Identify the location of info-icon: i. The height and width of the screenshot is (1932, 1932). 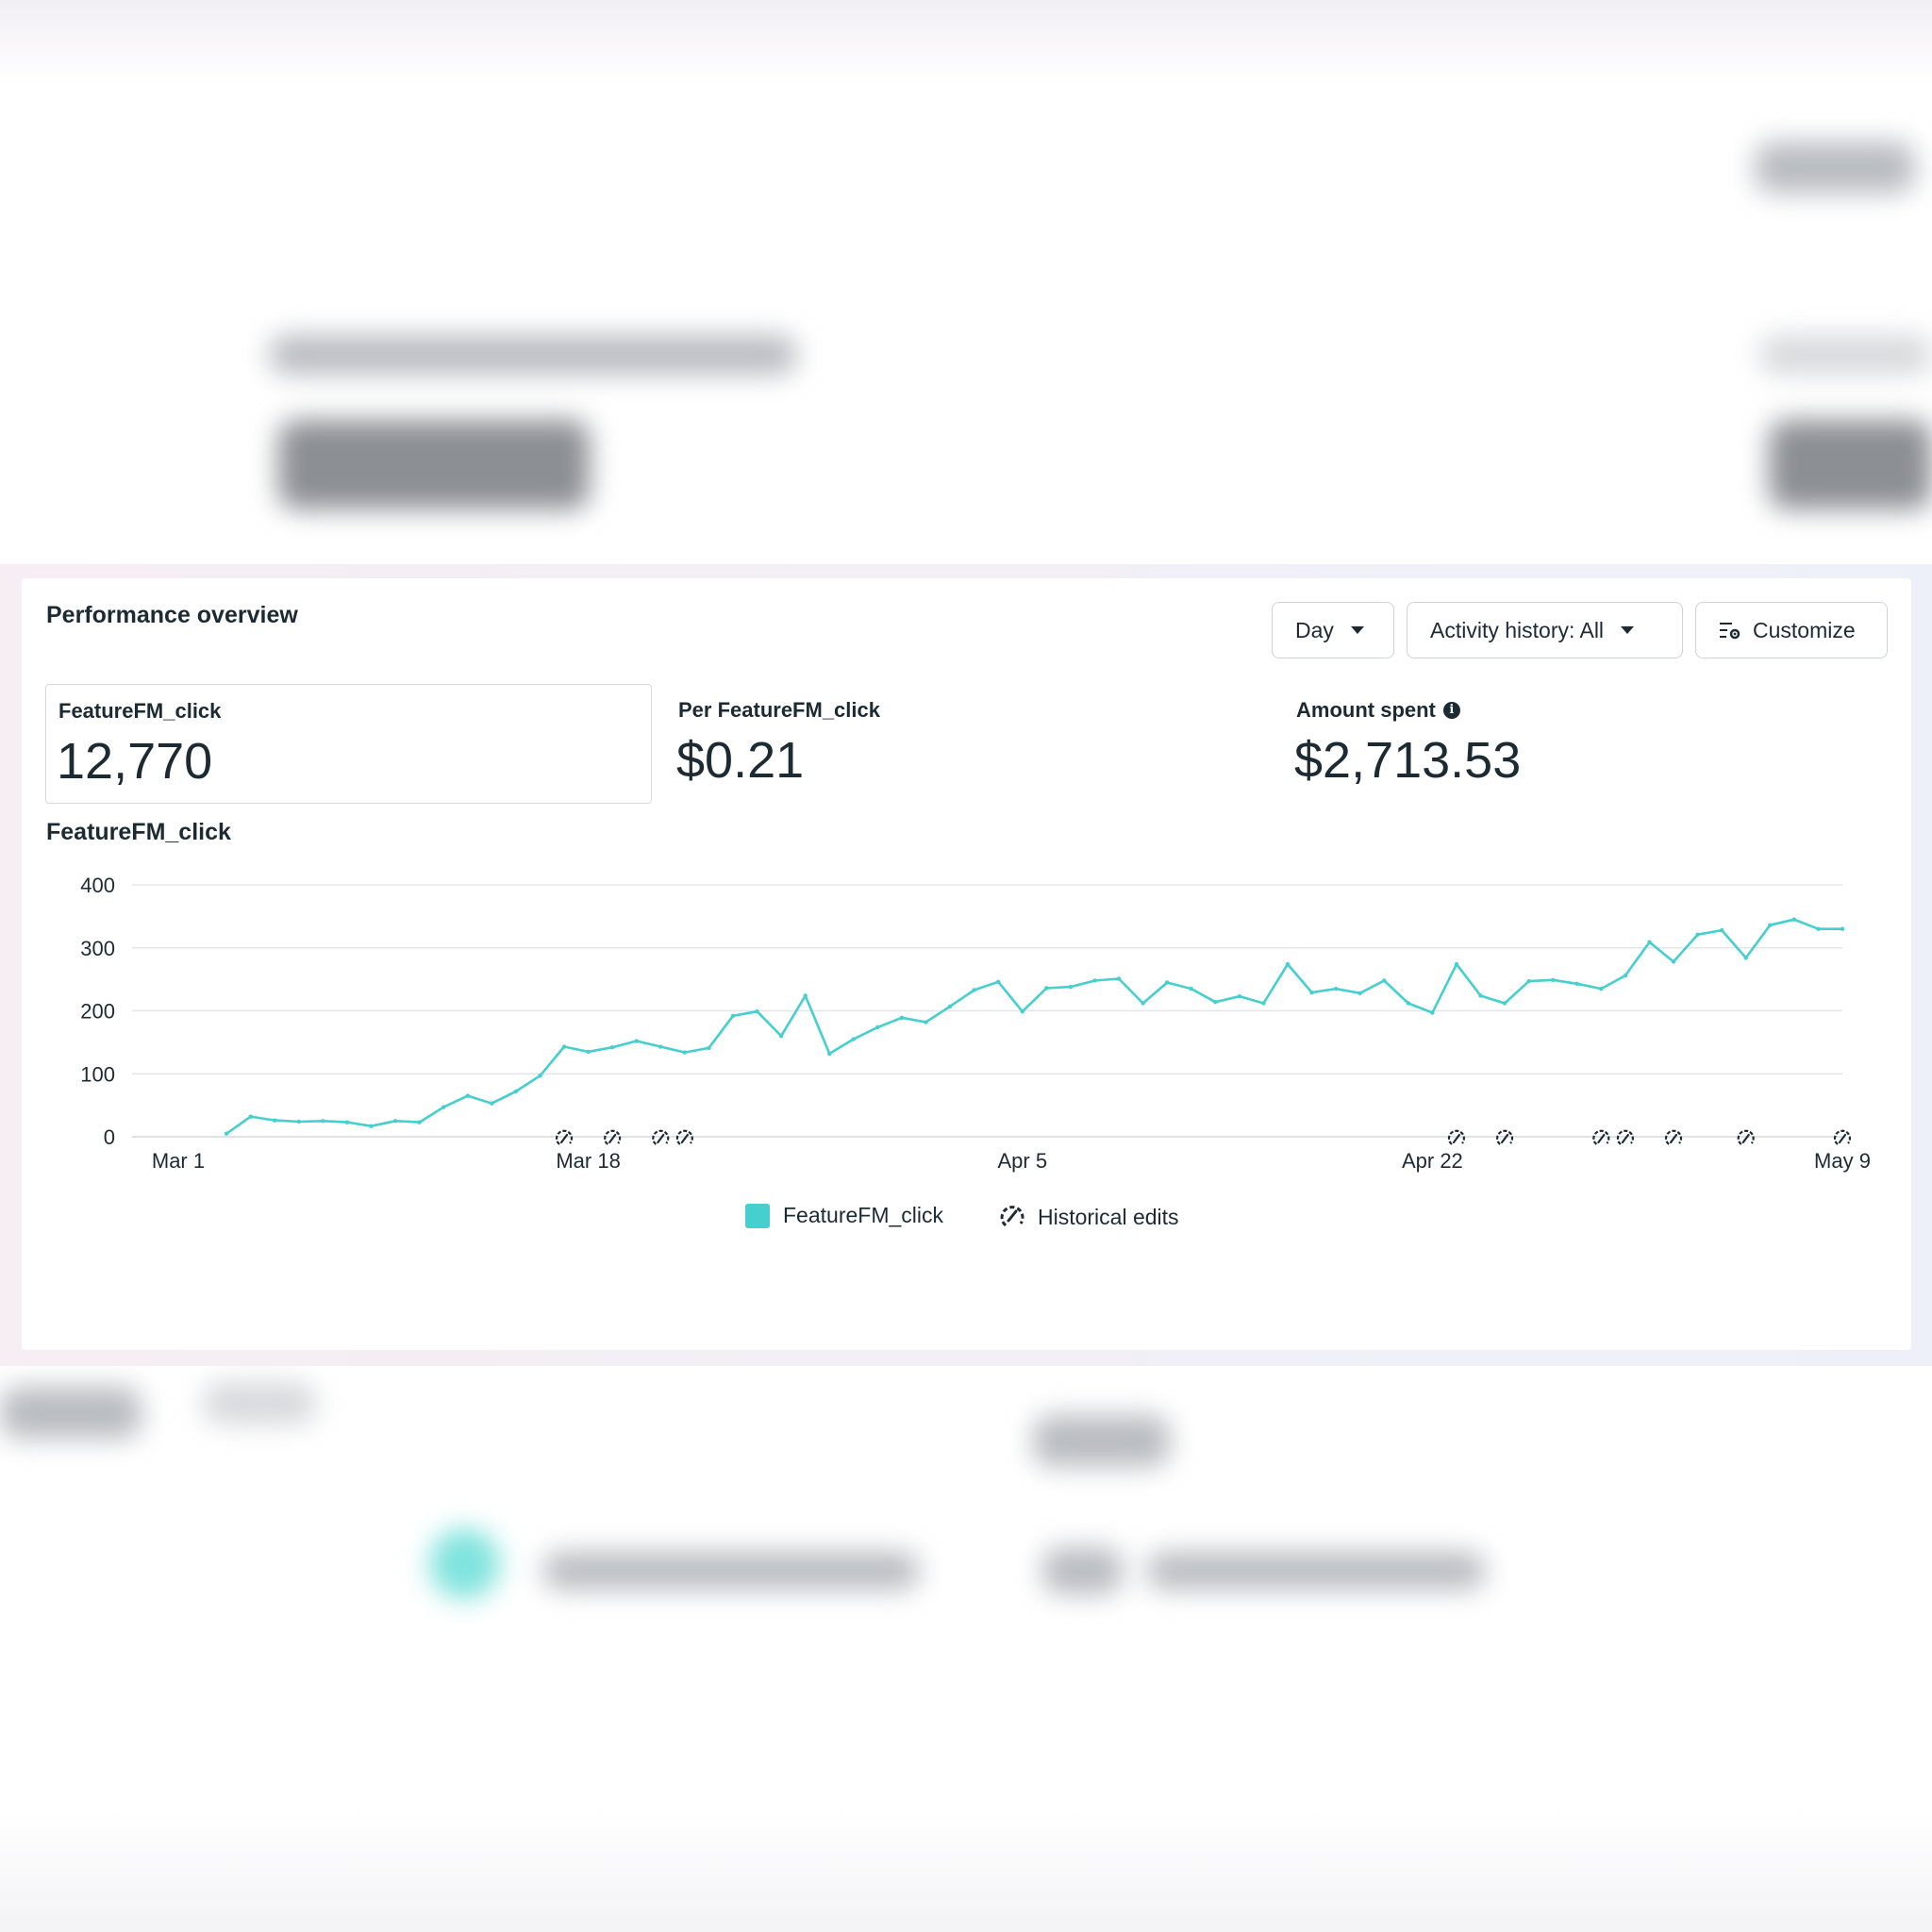
(1451, 710).